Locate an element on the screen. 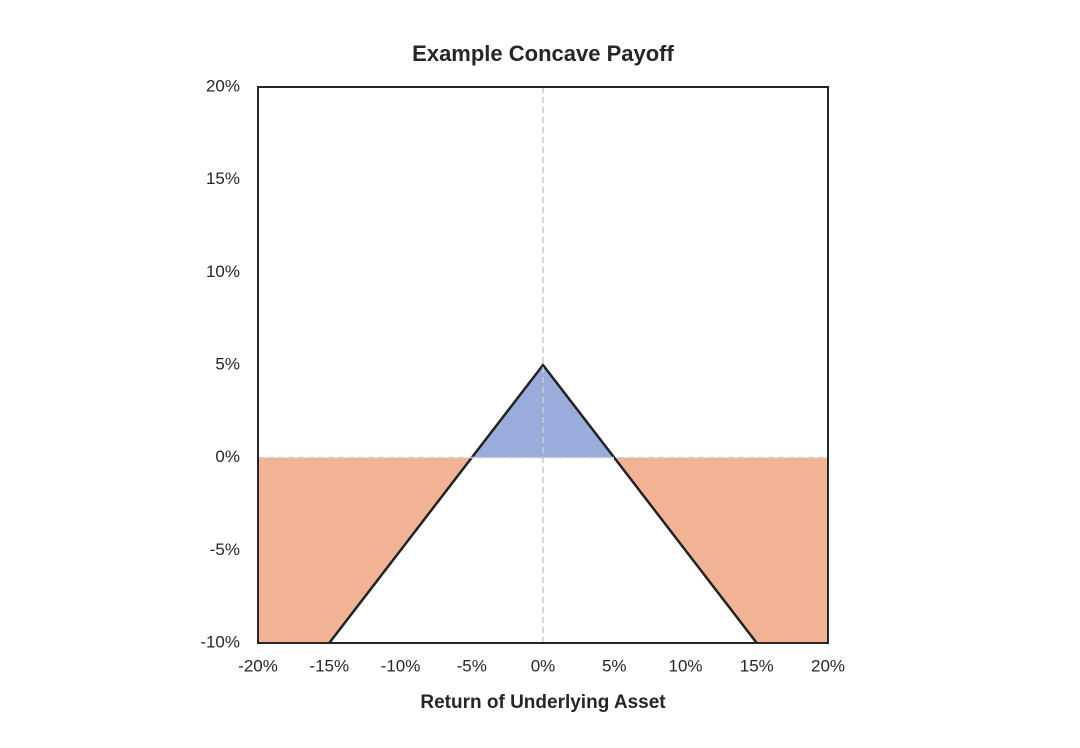 The image size is (1080, 748). x-tick-label: 15% is located at coordinates (757, 665).